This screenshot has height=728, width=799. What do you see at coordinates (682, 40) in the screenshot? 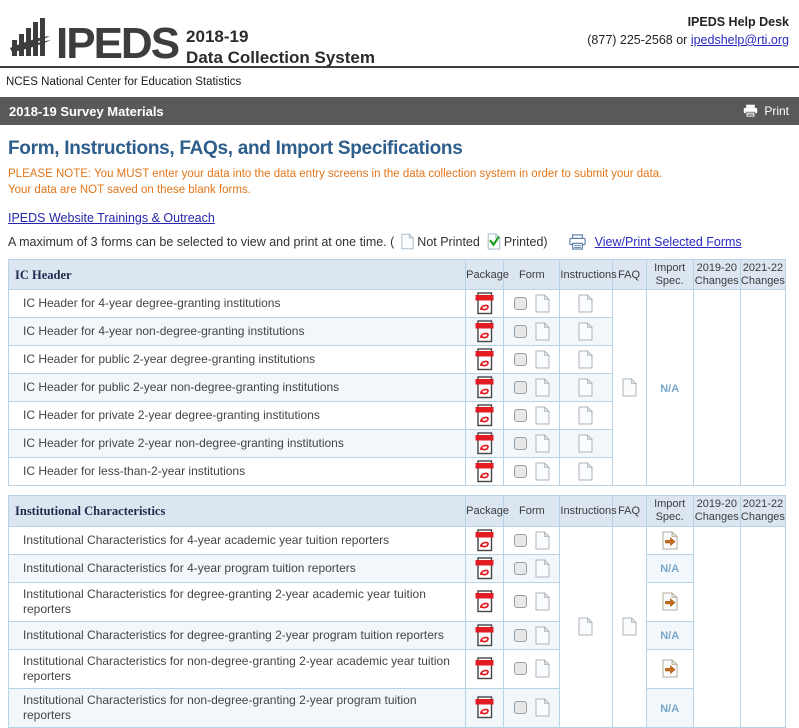
I see `help-desk-or: or` at bounding box center [682, 40].